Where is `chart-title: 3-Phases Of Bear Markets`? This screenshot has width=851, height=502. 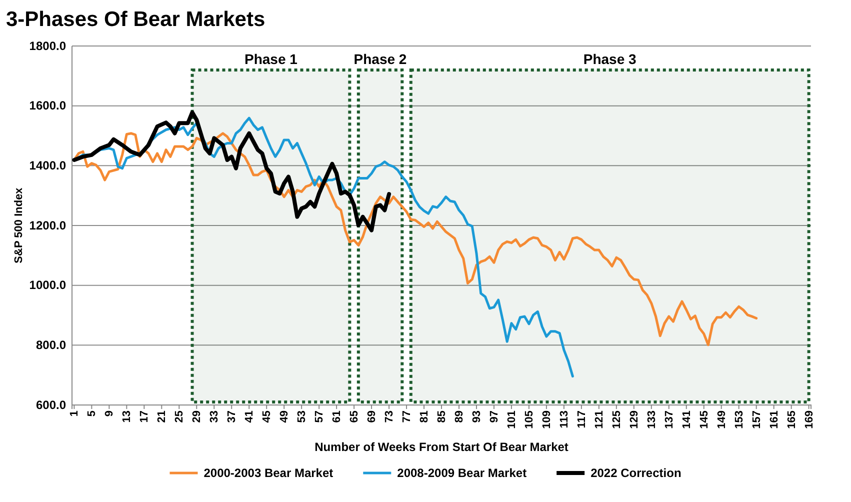
chart-title: 3-Phases Of Bear Markets is located at coordinates (136, 19).